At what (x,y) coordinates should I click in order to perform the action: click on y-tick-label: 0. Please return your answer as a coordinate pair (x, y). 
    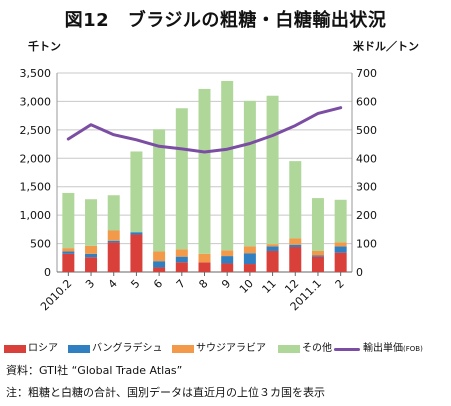
    Looking at the image, I should click on (47, 272).